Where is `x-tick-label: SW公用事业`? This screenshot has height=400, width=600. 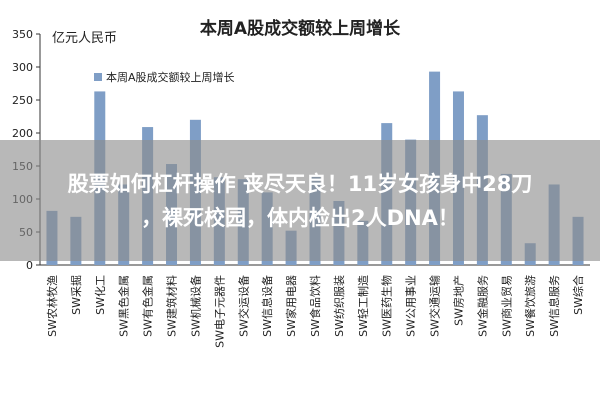 x-tick-label: SW公用事业 is located at coordinates (411, 306).